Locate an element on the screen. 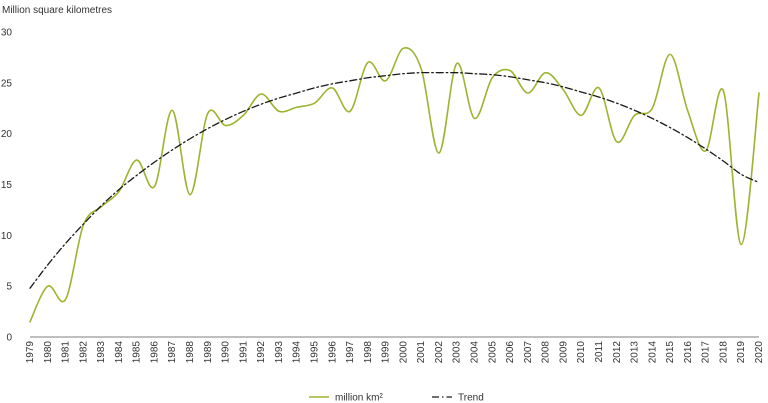  legend: million km² Trend is located at coordinates (396, 398).